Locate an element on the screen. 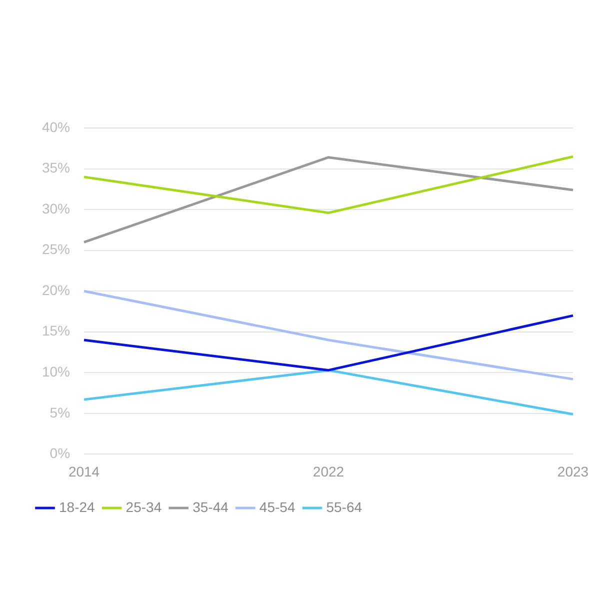 This screenshot has width=613, height=595. legend-label: 35-44 is located at coordinates (210, 506).